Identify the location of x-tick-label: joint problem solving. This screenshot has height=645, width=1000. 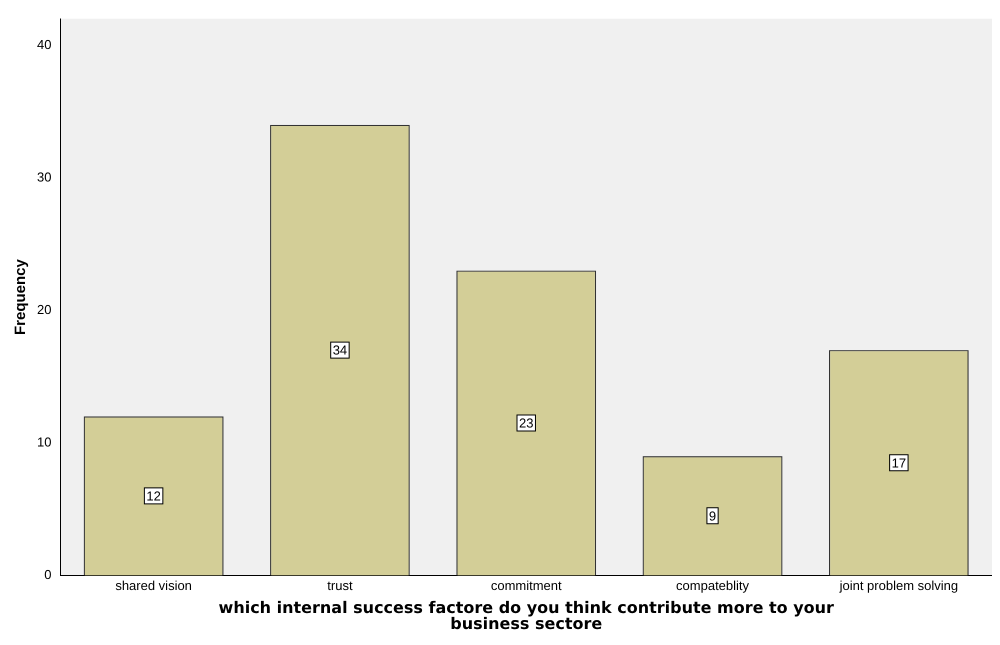
(898, 585).